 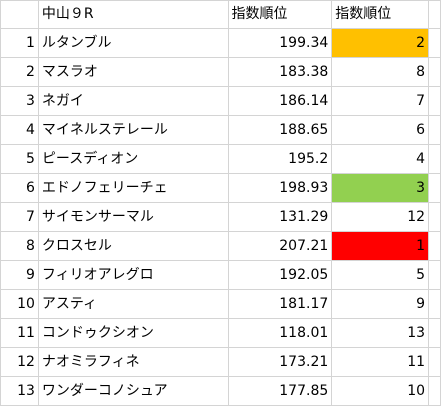 What do you see at coordinates (380, 159) in the screenshot?
I see `rank-cell: 4` at bounding box center [380, 159].